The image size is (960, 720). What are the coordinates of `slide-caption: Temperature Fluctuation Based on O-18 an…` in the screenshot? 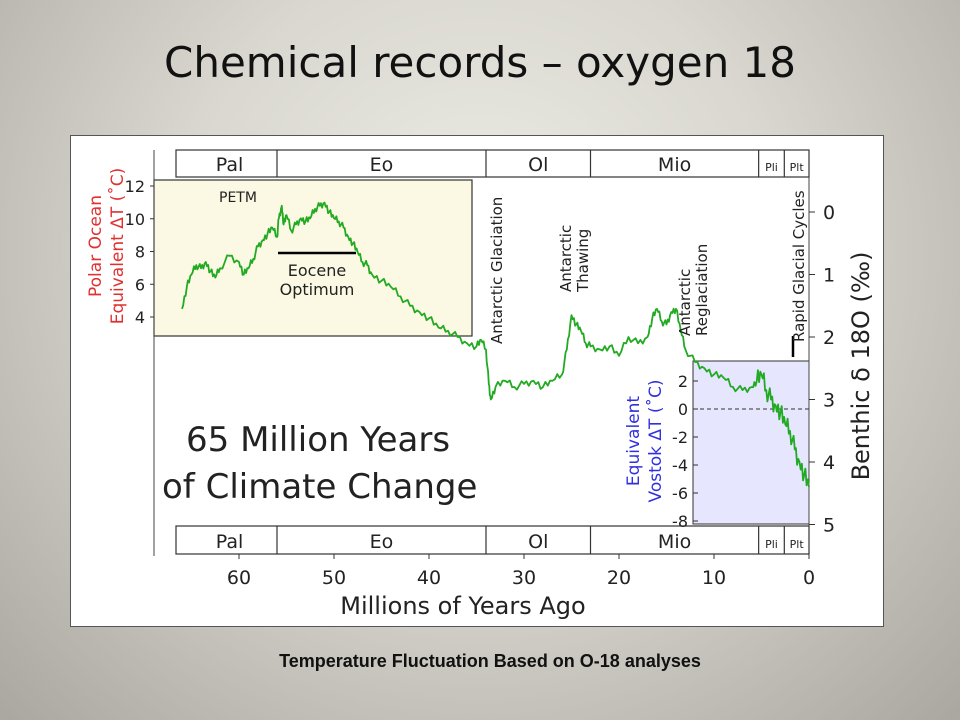 It's located at (490, 661).